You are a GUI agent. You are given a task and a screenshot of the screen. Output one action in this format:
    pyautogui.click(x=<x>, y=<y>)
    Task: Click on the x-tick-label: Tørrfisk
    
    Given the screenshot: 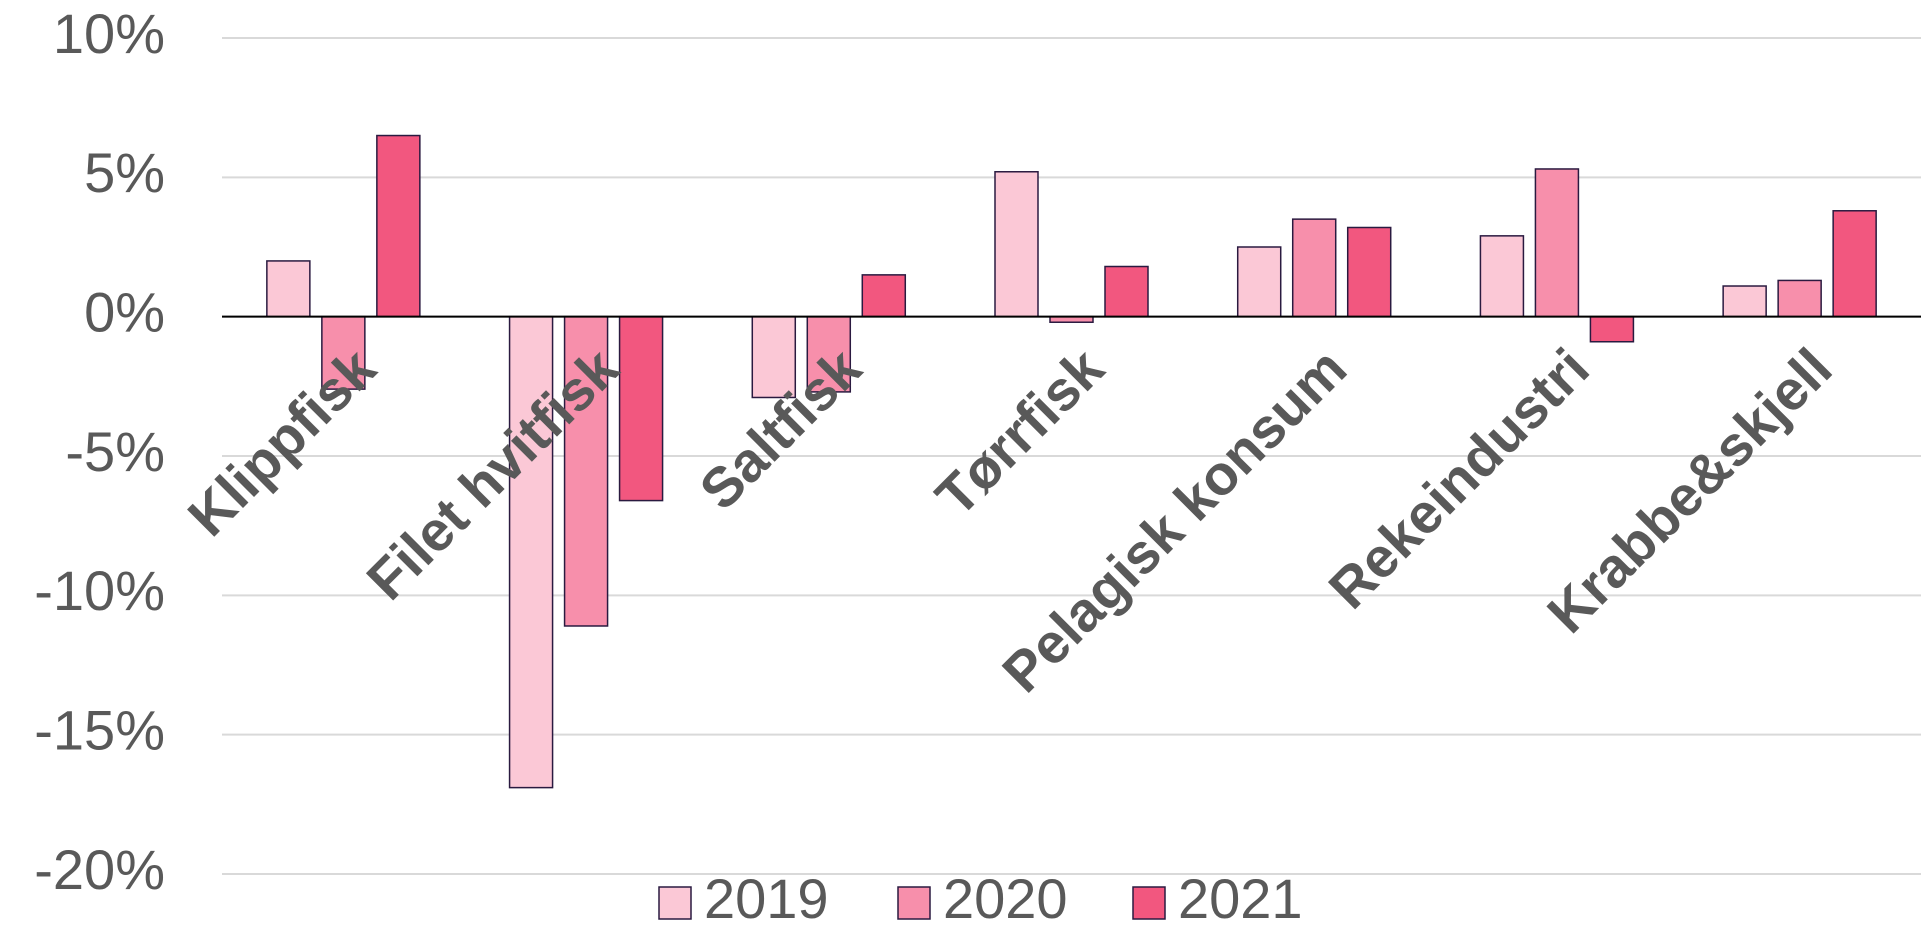 What is the action you would take?
    pyautogui.click(x=1019, y=431)
    